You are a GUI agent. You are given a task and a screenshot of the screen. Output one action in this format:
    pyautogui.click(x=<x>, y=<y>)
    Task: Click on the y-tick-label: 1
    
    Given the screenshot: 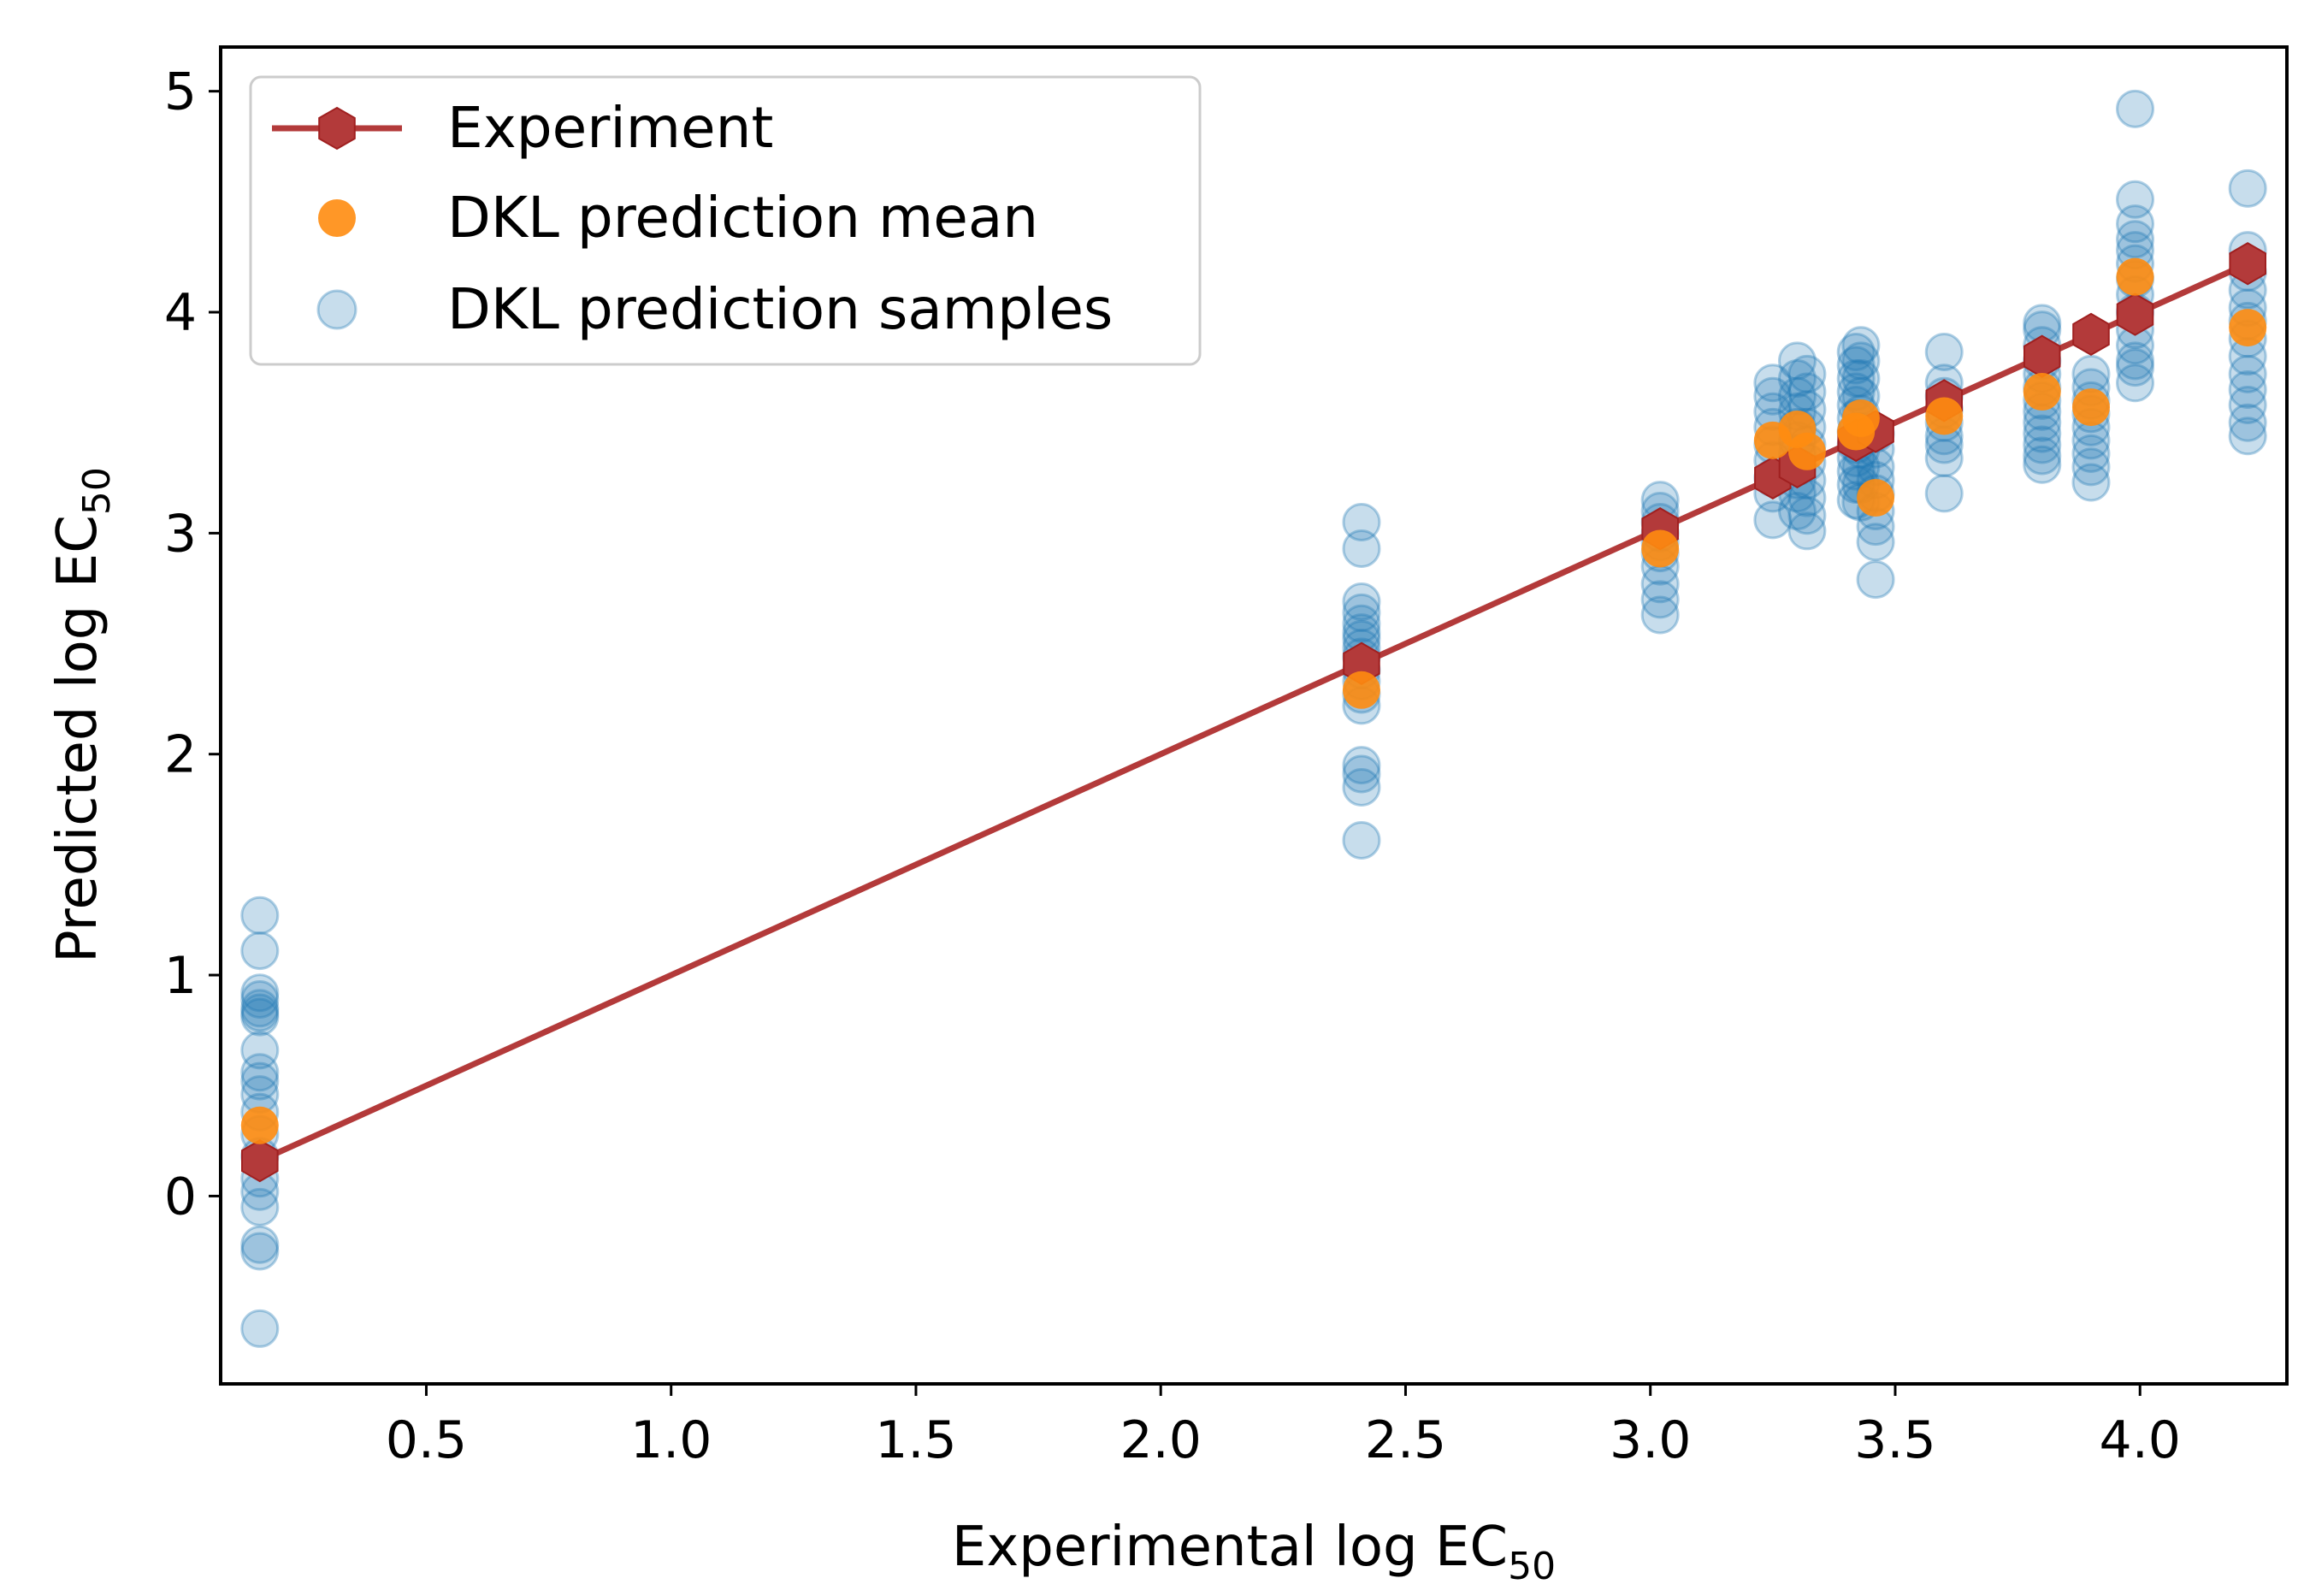 What is the action you would take?
    pyautogui.click(x=180, y=976)
    